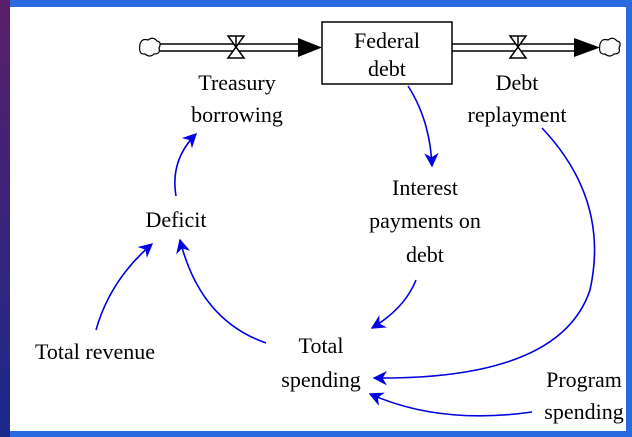 This screenshot has width=632, height=437. I want to click on variable-label: Interest, so click(425, 187).